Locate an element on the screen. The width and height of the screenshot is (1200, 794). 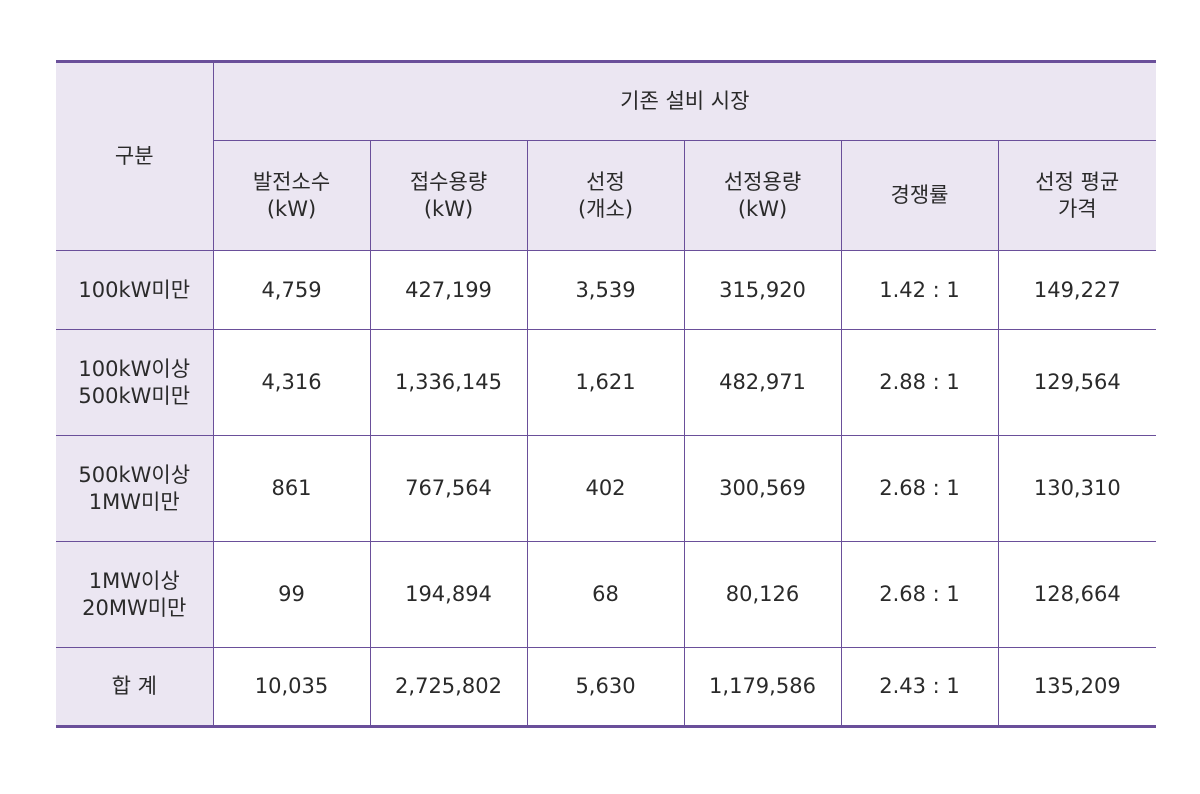
table-cell: 300,569 is located at coordinates (762, 488).